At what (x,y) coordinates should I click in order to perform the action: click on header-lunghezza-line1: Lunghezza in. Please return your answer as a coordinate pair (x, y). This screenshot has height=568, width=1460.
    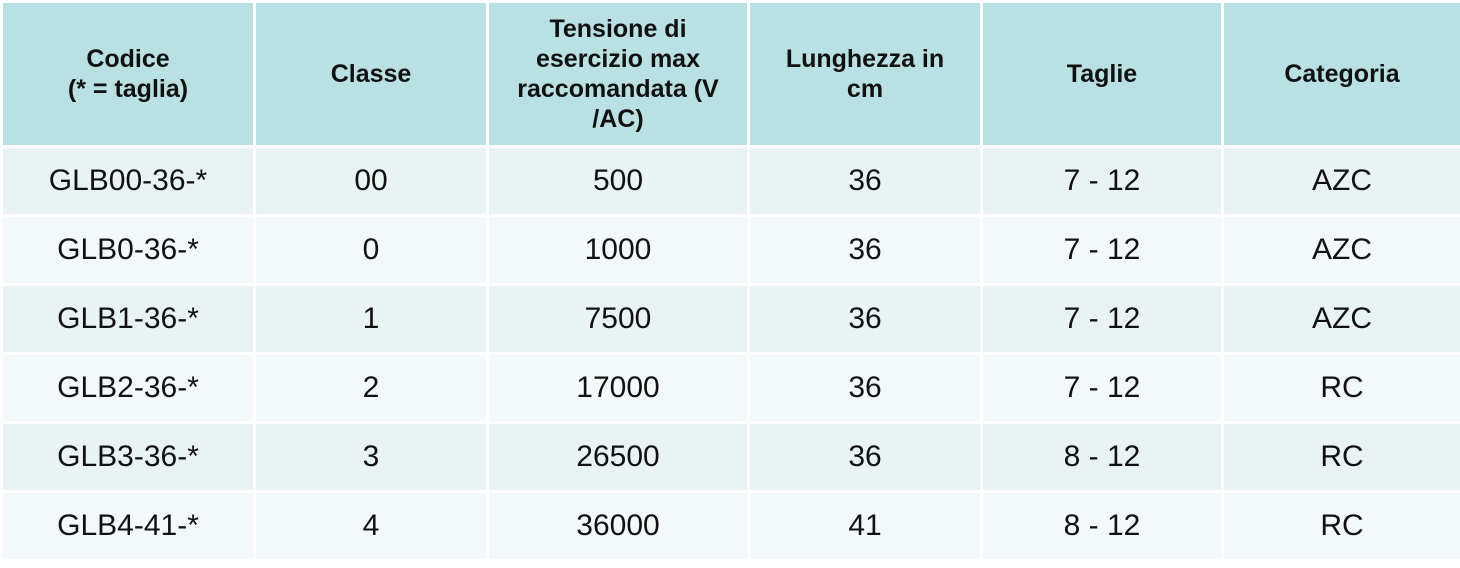
    Looking at the image, I should click on (865, 59).